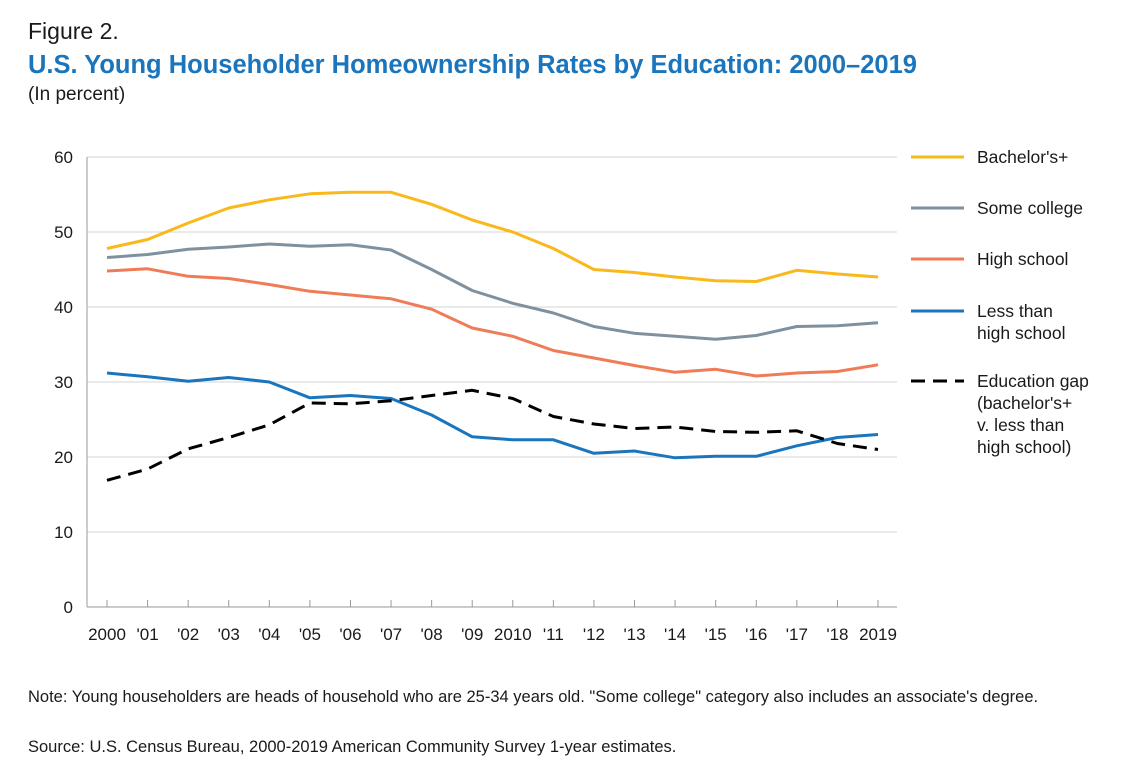 The height and width of the screenshot is (780, 1129). Describe the element at coordinates (1021, 333) in the screenshot. I see `legend-label: high school` at that location.